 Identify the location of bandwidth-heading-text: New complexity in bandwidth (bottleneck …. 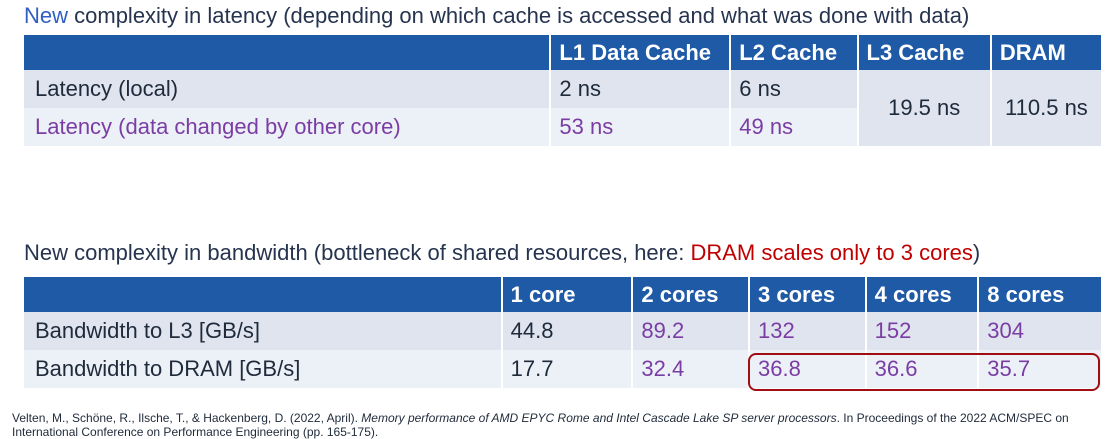
(357, 252).